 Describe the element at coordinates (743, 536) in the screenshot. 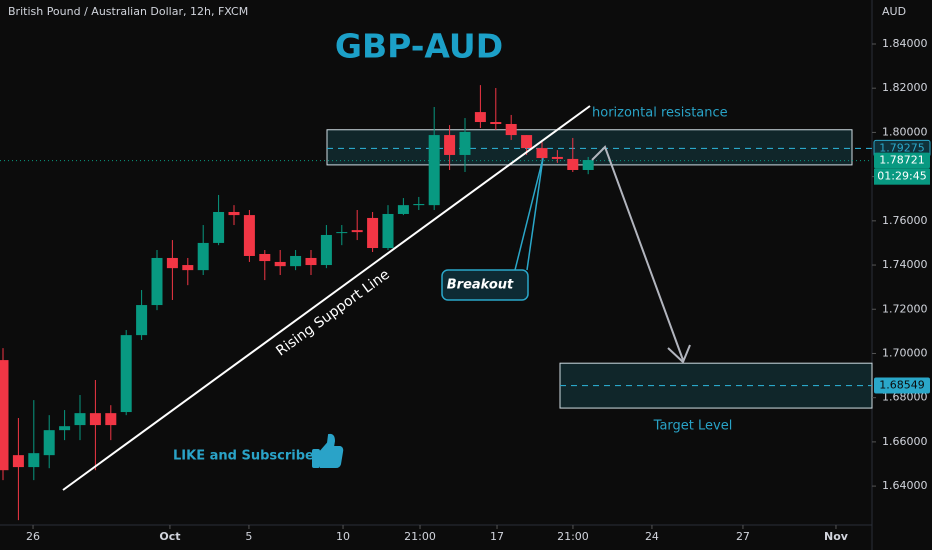

I see `x-tick-label: 27` at that location.